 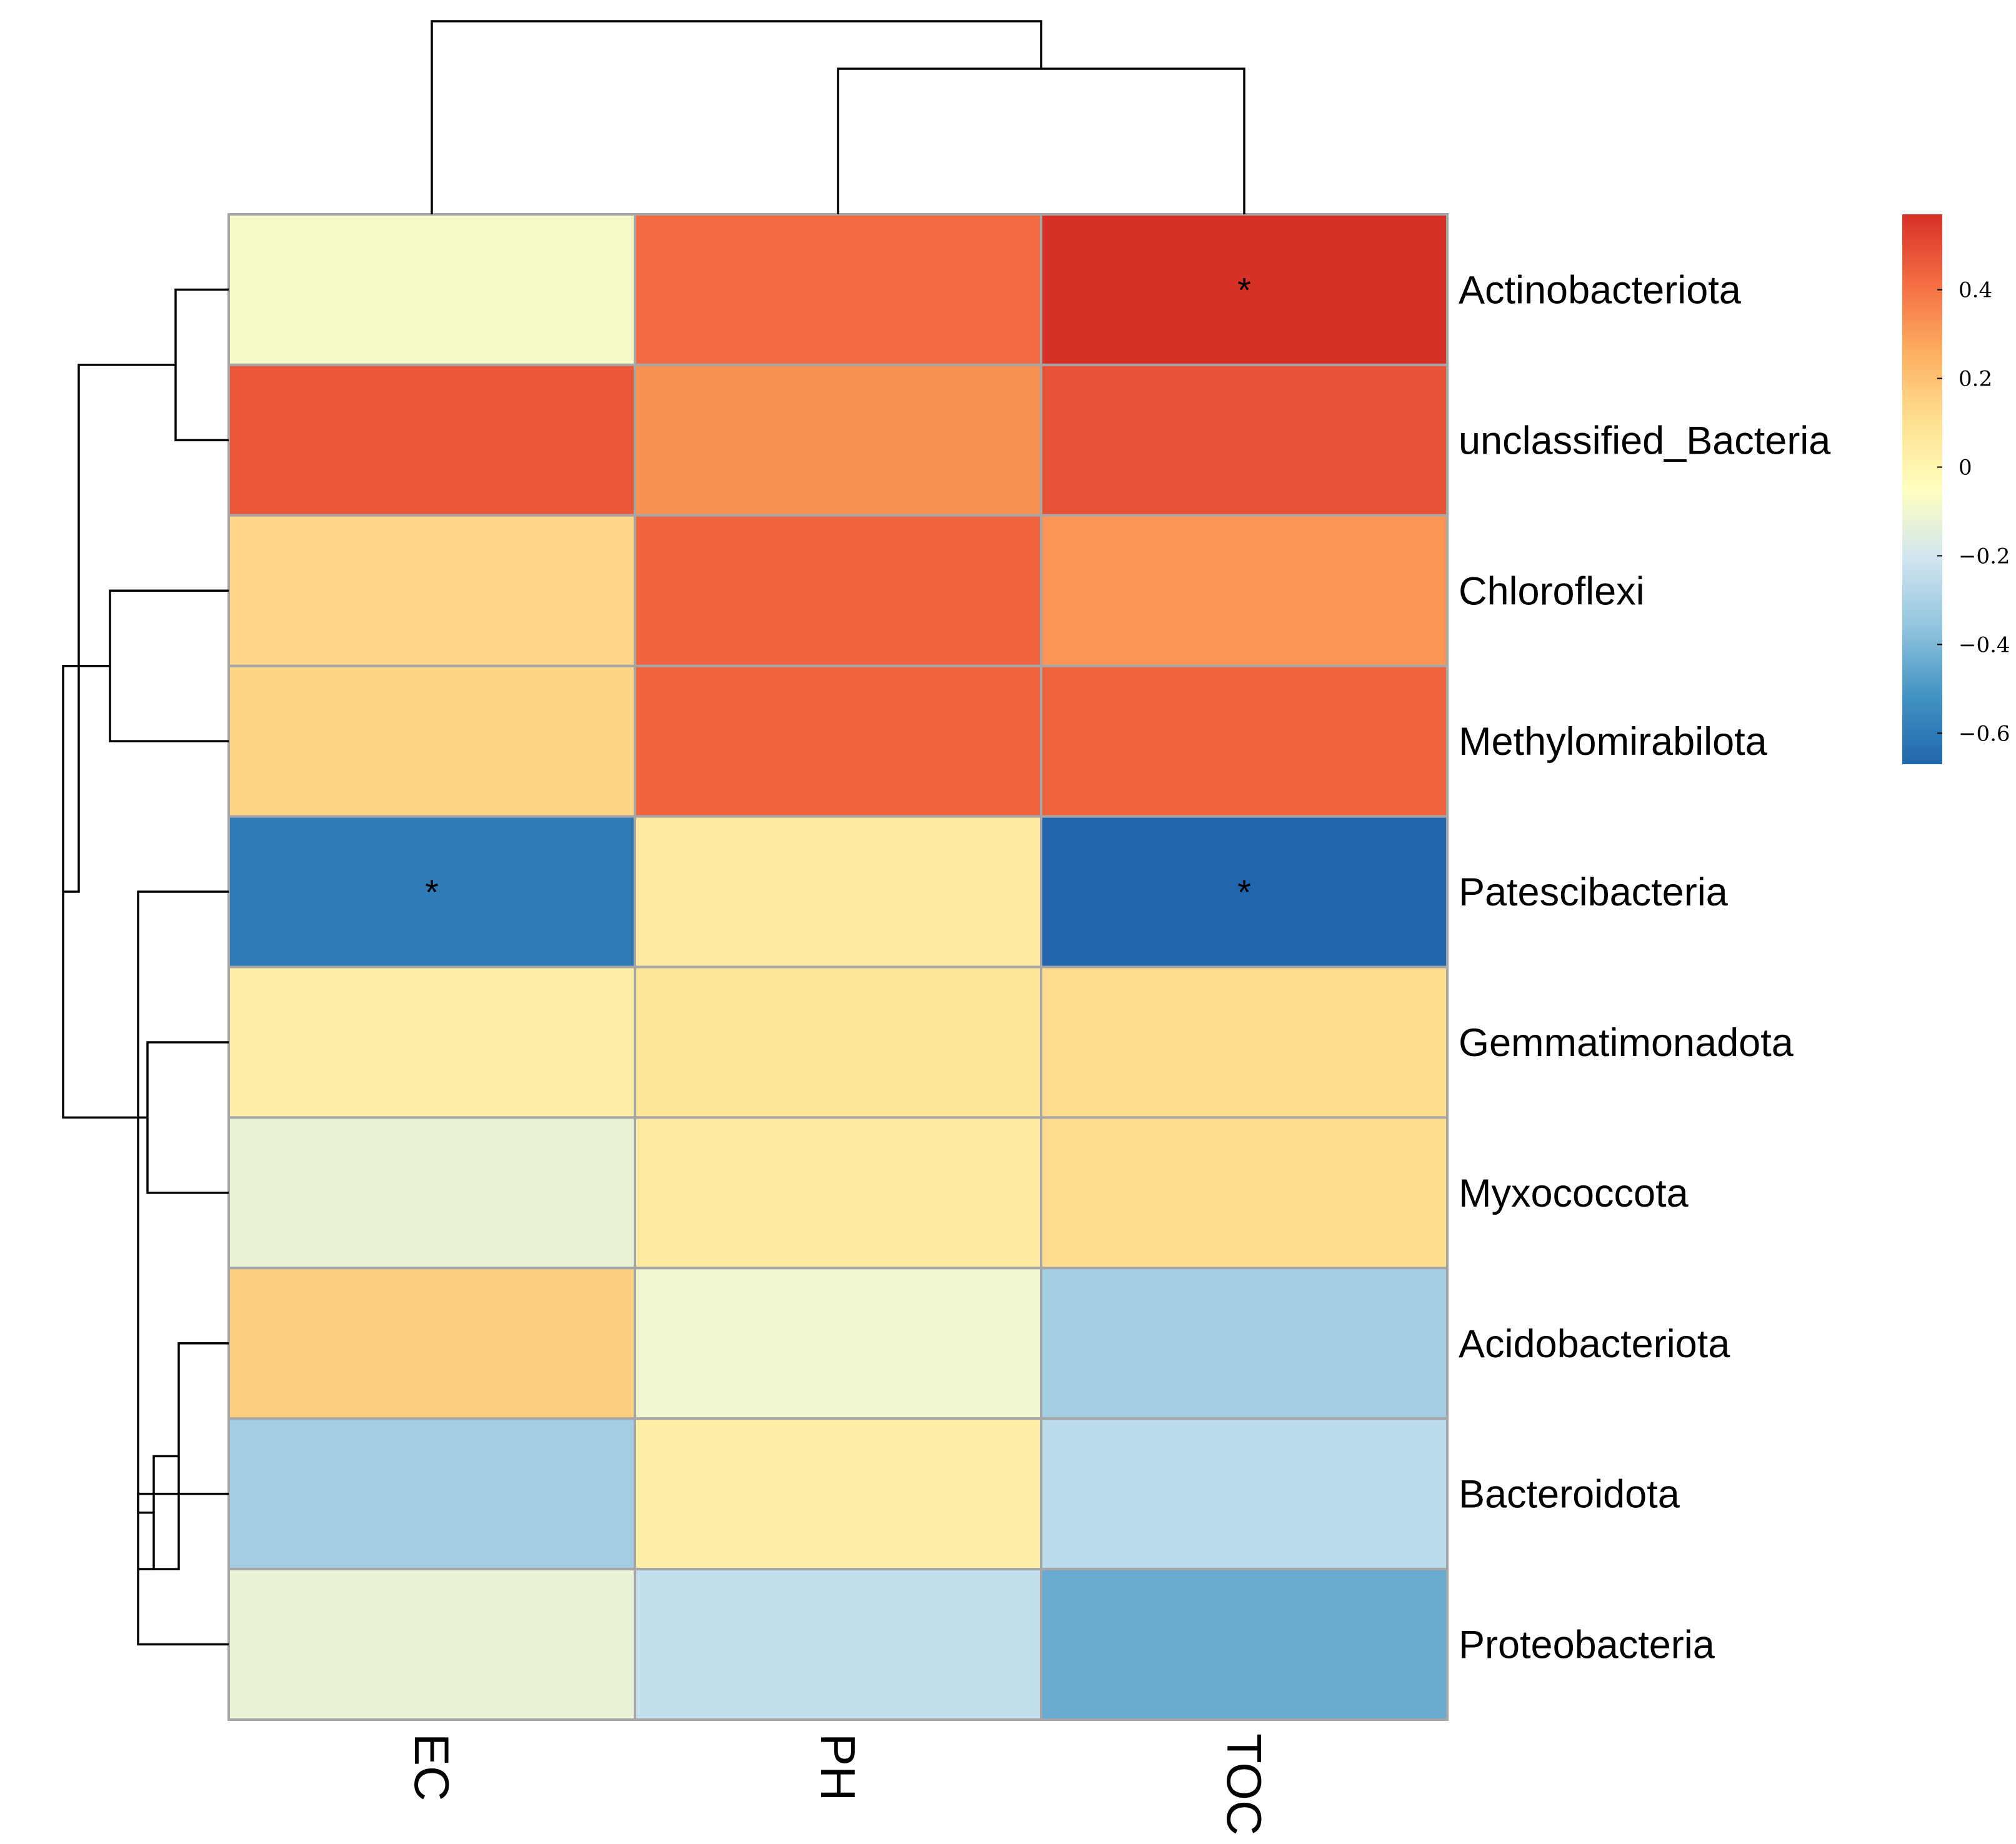 I want to click on row-label: unclassified_Bacteria, so click(x=1645, y=440).